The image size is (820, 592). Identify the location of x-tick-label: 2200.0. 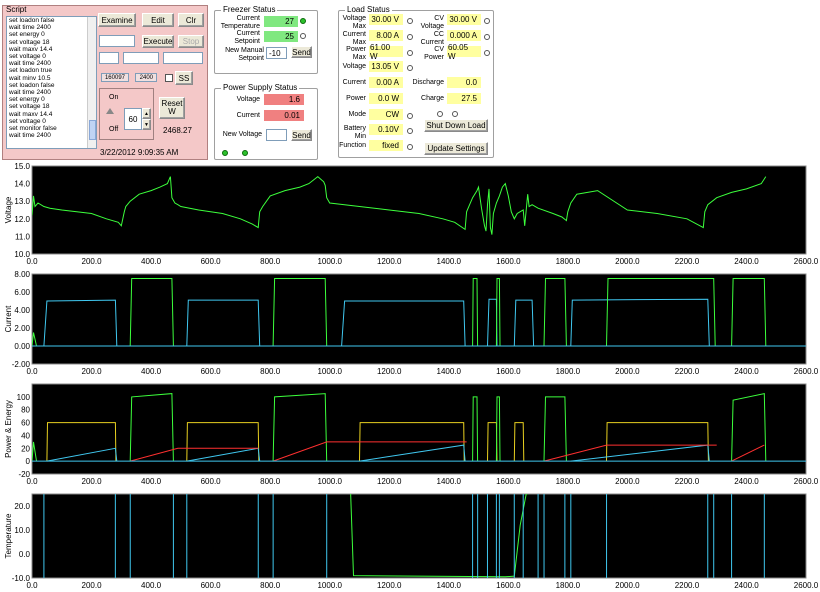
(687, 585).